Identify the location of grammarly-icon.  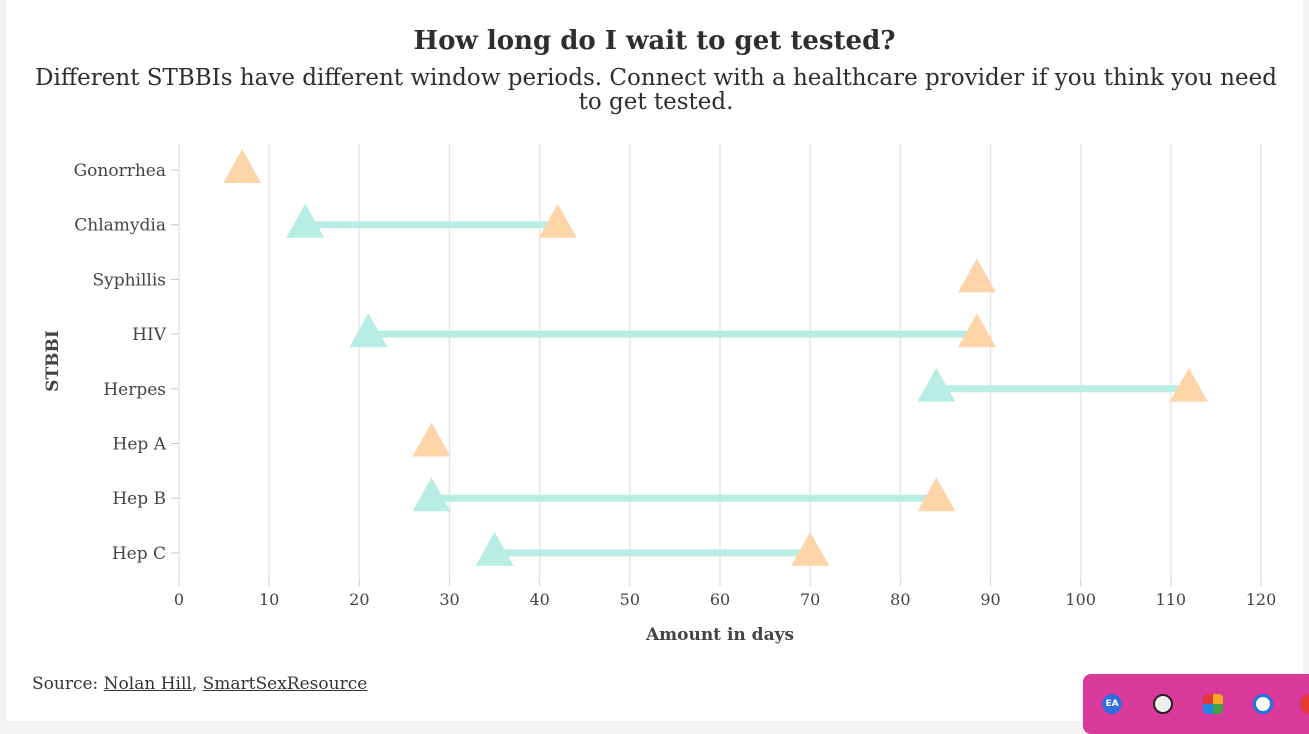
(1263, 704).